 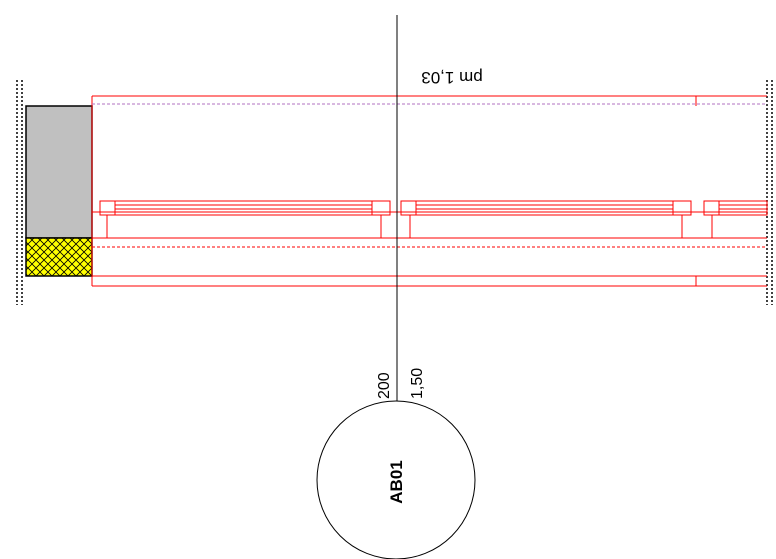 I want to click on dimension-label-left: 200, so click(x=384, y=385).